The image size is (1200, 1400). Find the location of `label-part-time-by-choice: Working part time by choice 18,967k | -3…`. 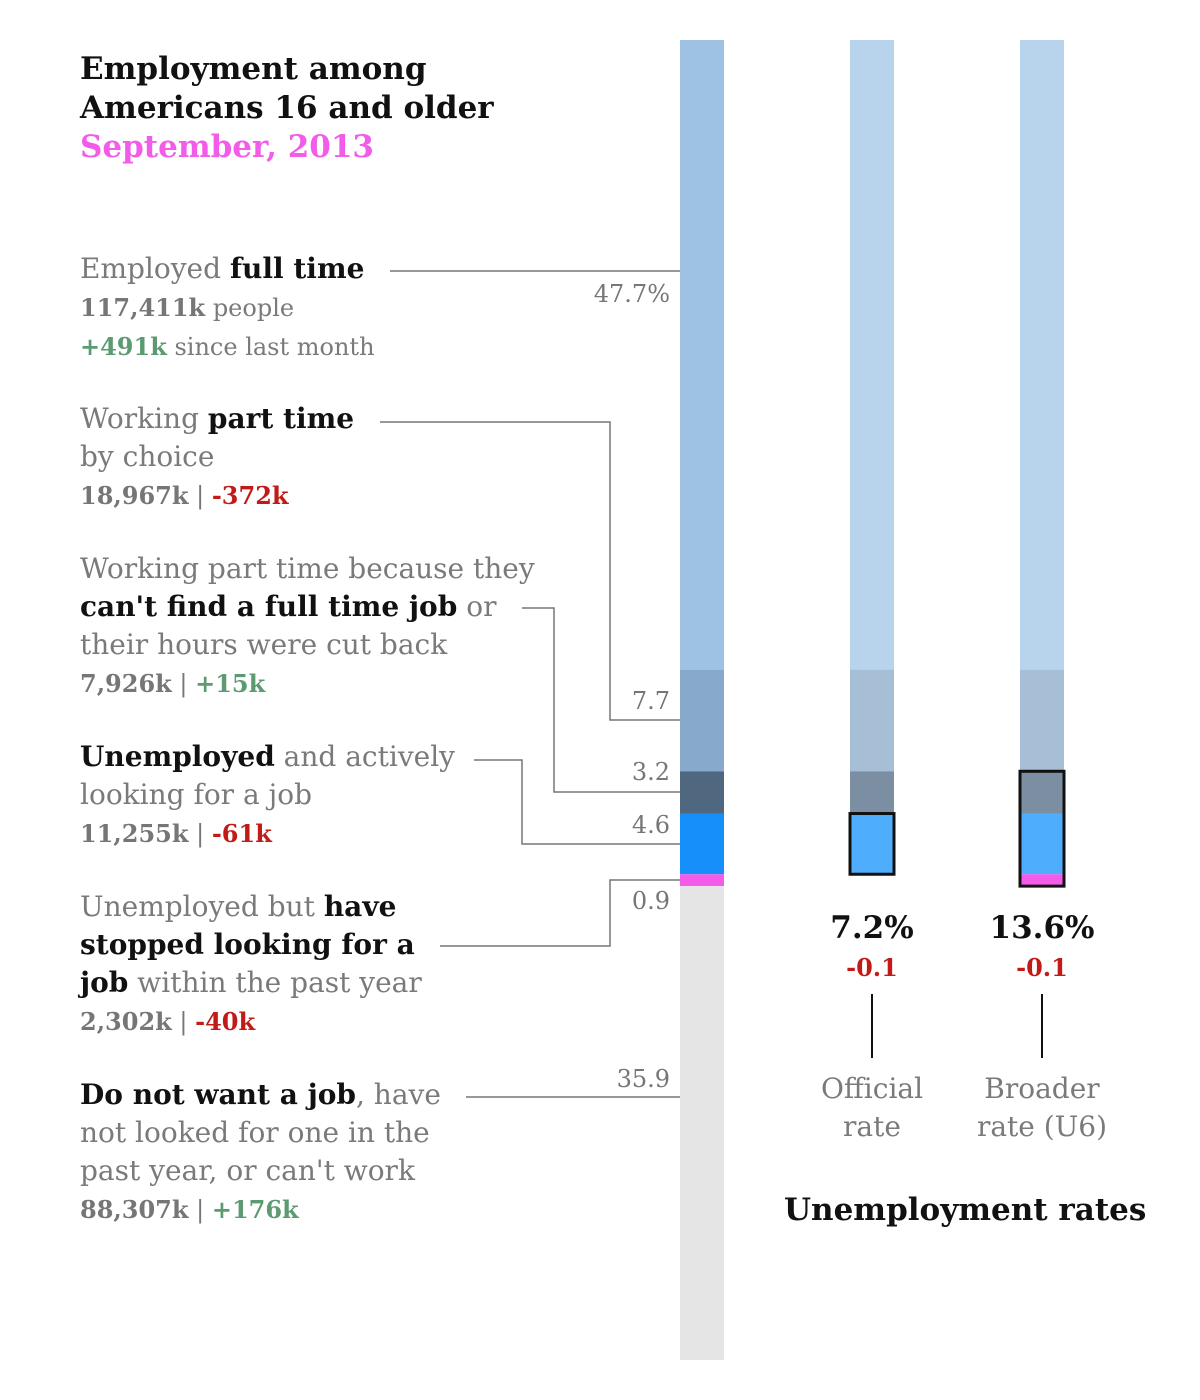

label-part-time-by-choice: Working part time by choice 18,967k | -3… is located at coordinates (217, 456).